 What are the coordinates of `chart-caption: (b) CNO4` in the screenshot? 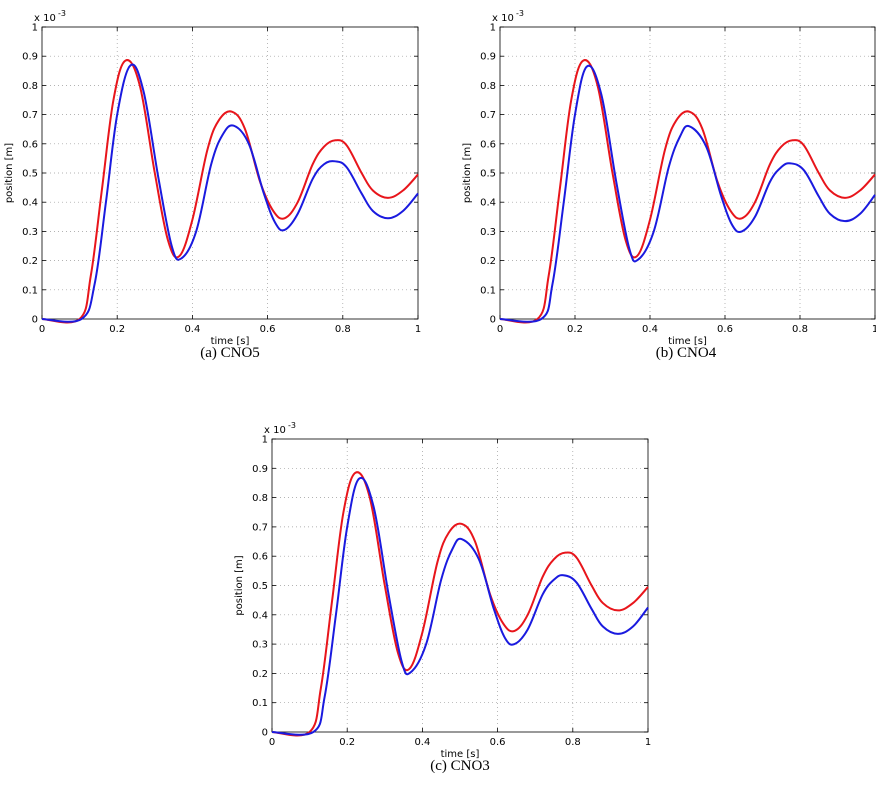 It's located at (686, 353).